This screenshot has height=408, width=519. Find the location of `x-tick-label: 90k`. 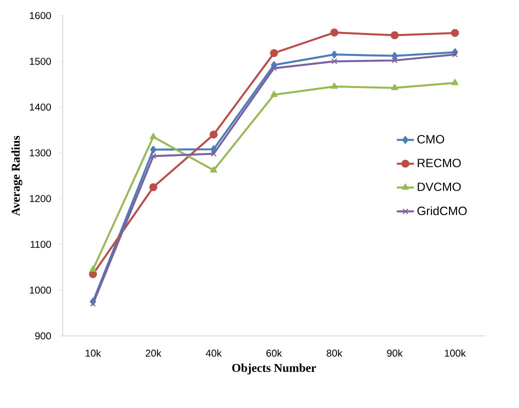

x-tick-label: 90k is located at coordinates (395, 353).